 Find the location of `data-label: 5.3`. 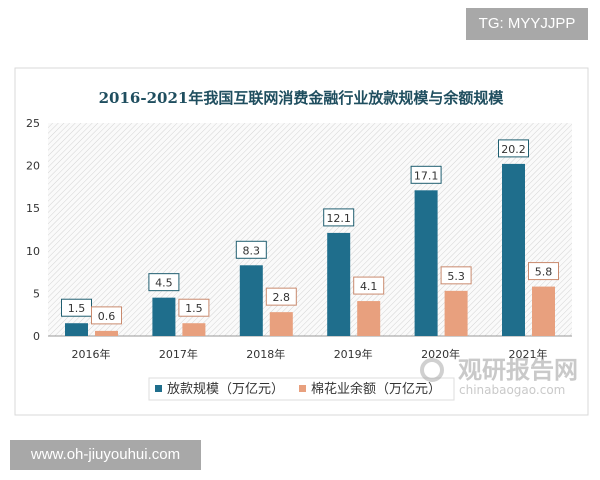

data-label: 5.3 is located at coordinates (456, 276).